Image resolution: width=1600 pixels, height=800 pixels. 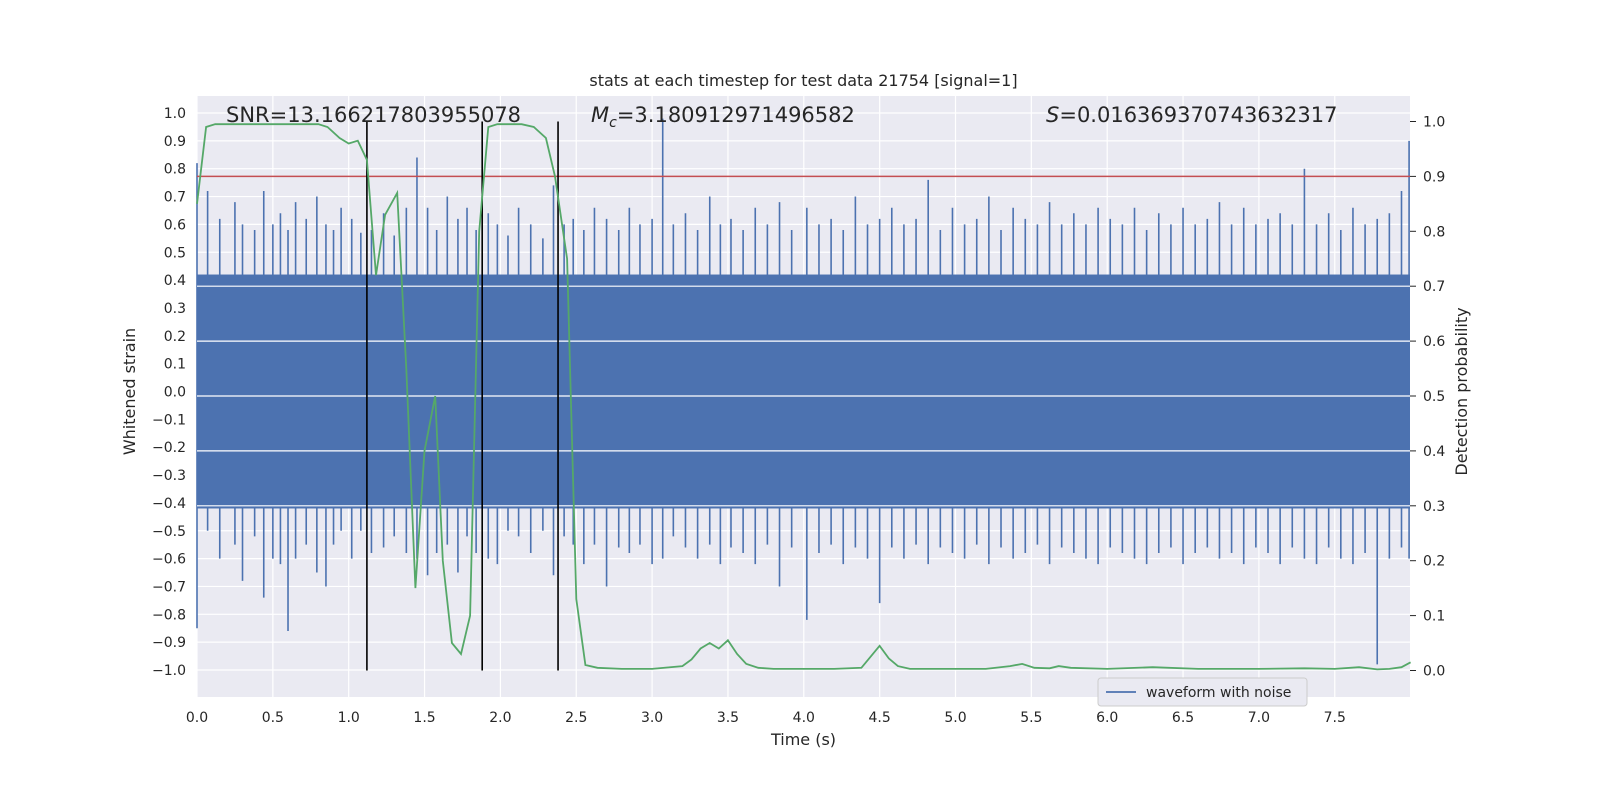 I want to click on legend-label: waveform with noise, so click(x=1218, y=693).